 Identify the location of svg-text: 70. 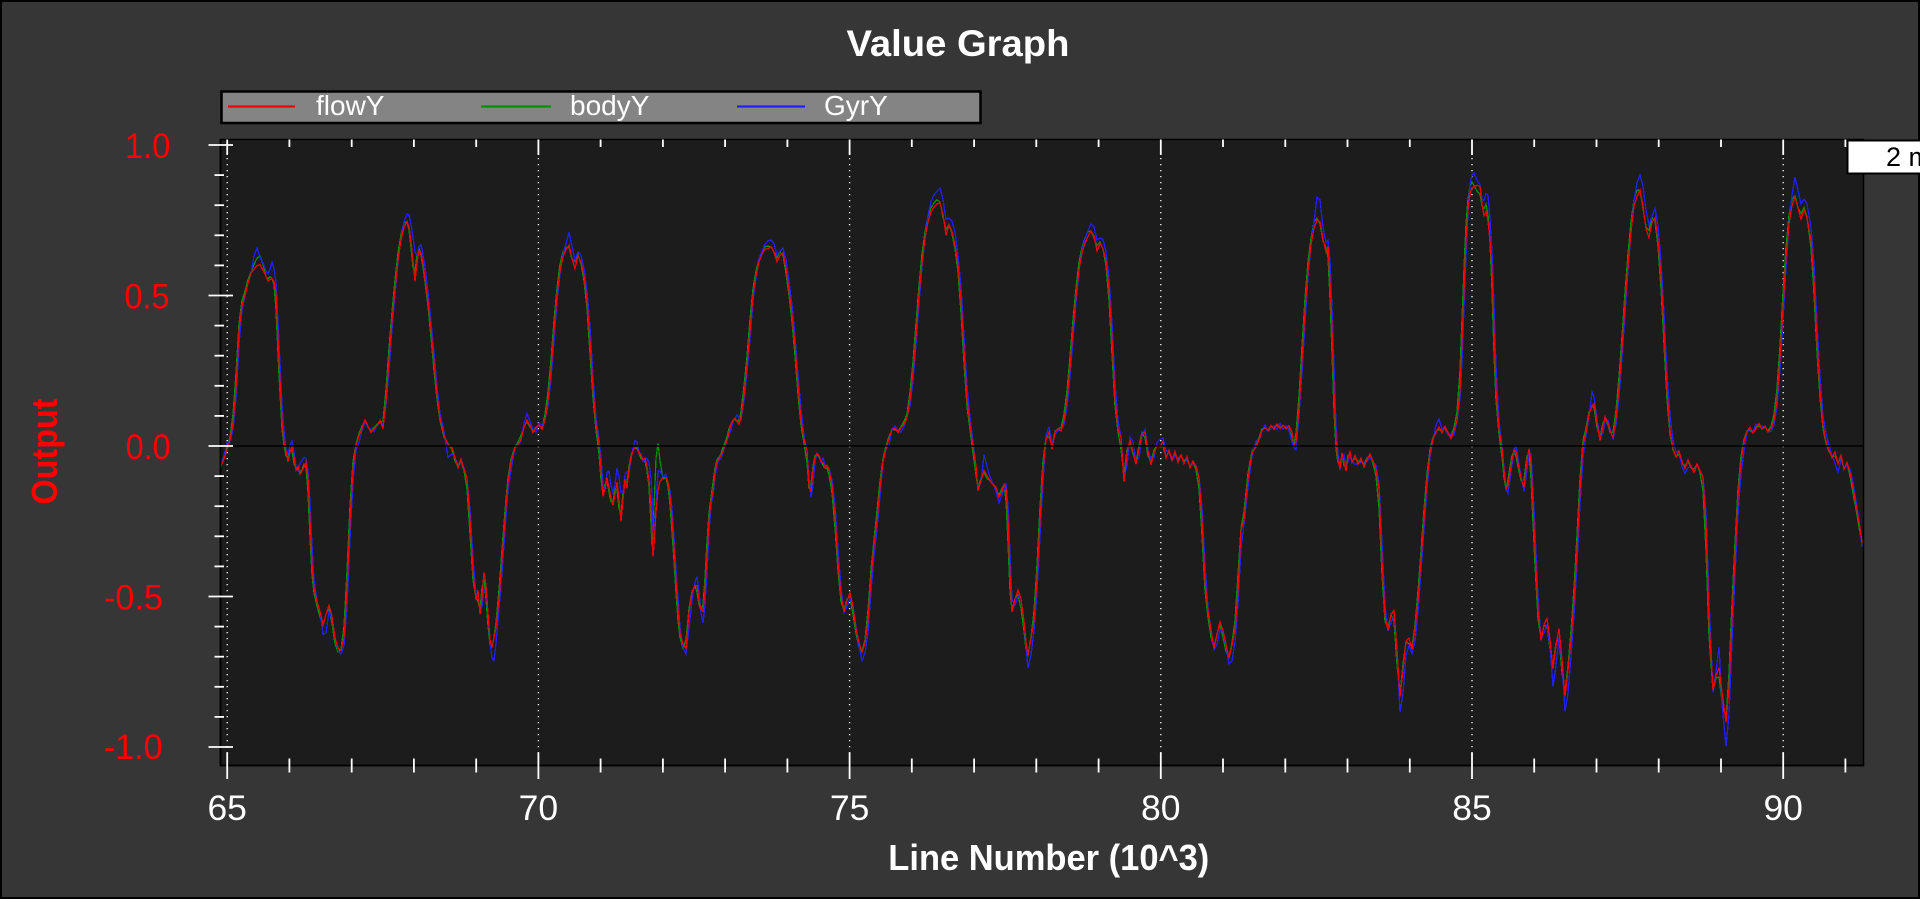
(539, 808).